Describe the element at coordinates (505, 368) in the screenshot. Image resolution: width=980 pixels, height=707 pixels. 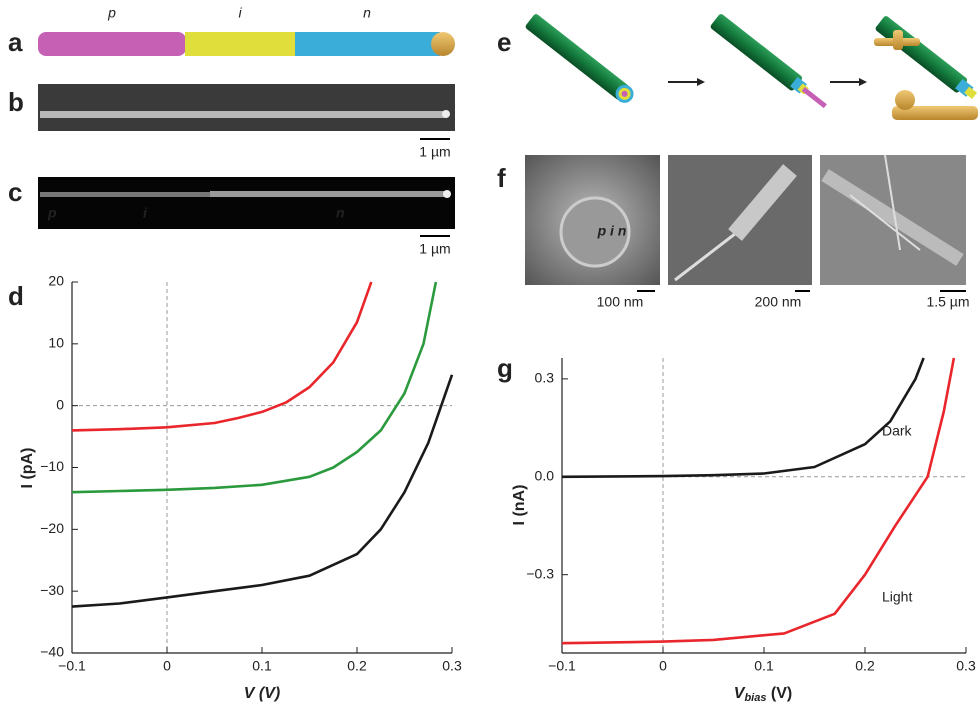
I see `panel-letter: g` at that location.